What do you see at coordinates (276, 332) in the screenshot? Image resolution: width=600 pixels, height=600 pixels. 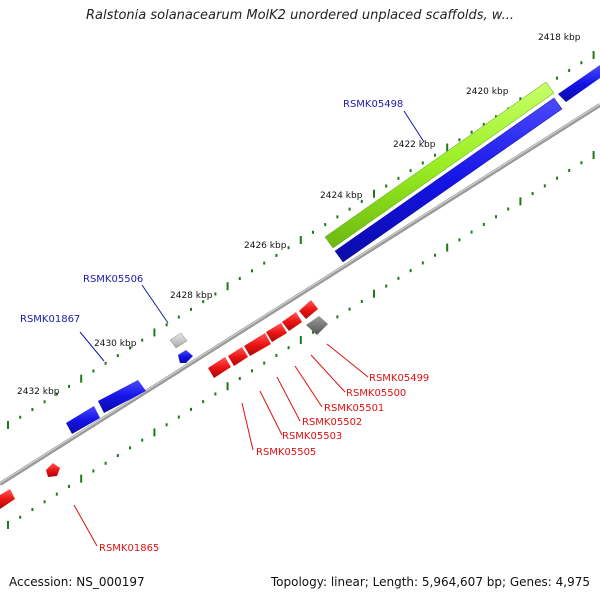 I see `gene-rsmk05502` at bounding box center [276, 332].